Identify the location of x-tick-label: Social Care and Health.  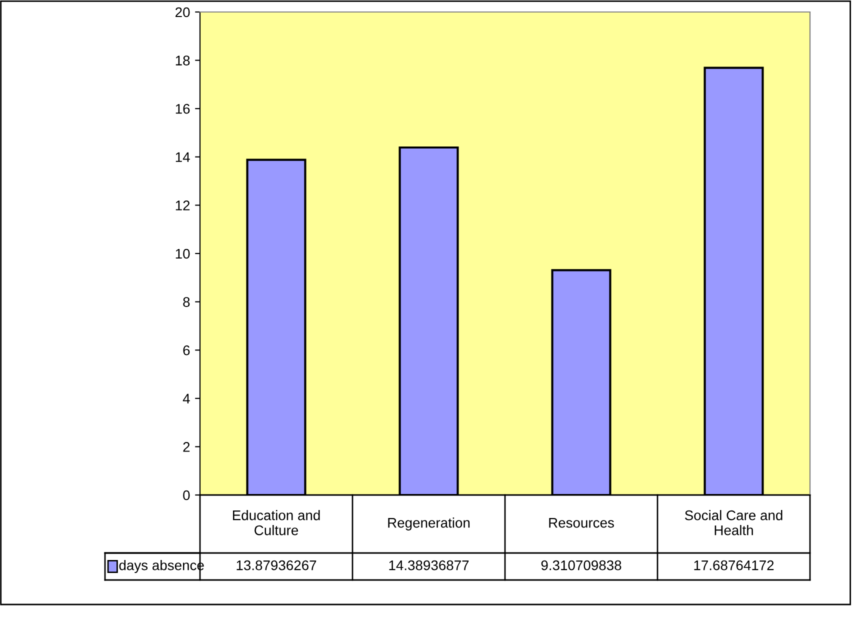
(733, 523).